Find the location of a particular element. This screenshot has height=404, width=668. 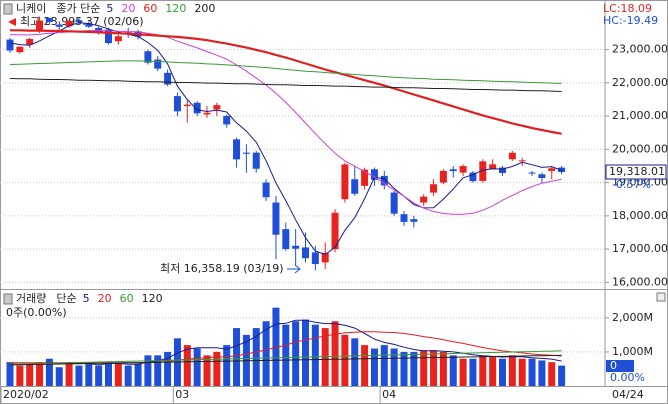

volume-current-box is located at coordinates (620, 366).